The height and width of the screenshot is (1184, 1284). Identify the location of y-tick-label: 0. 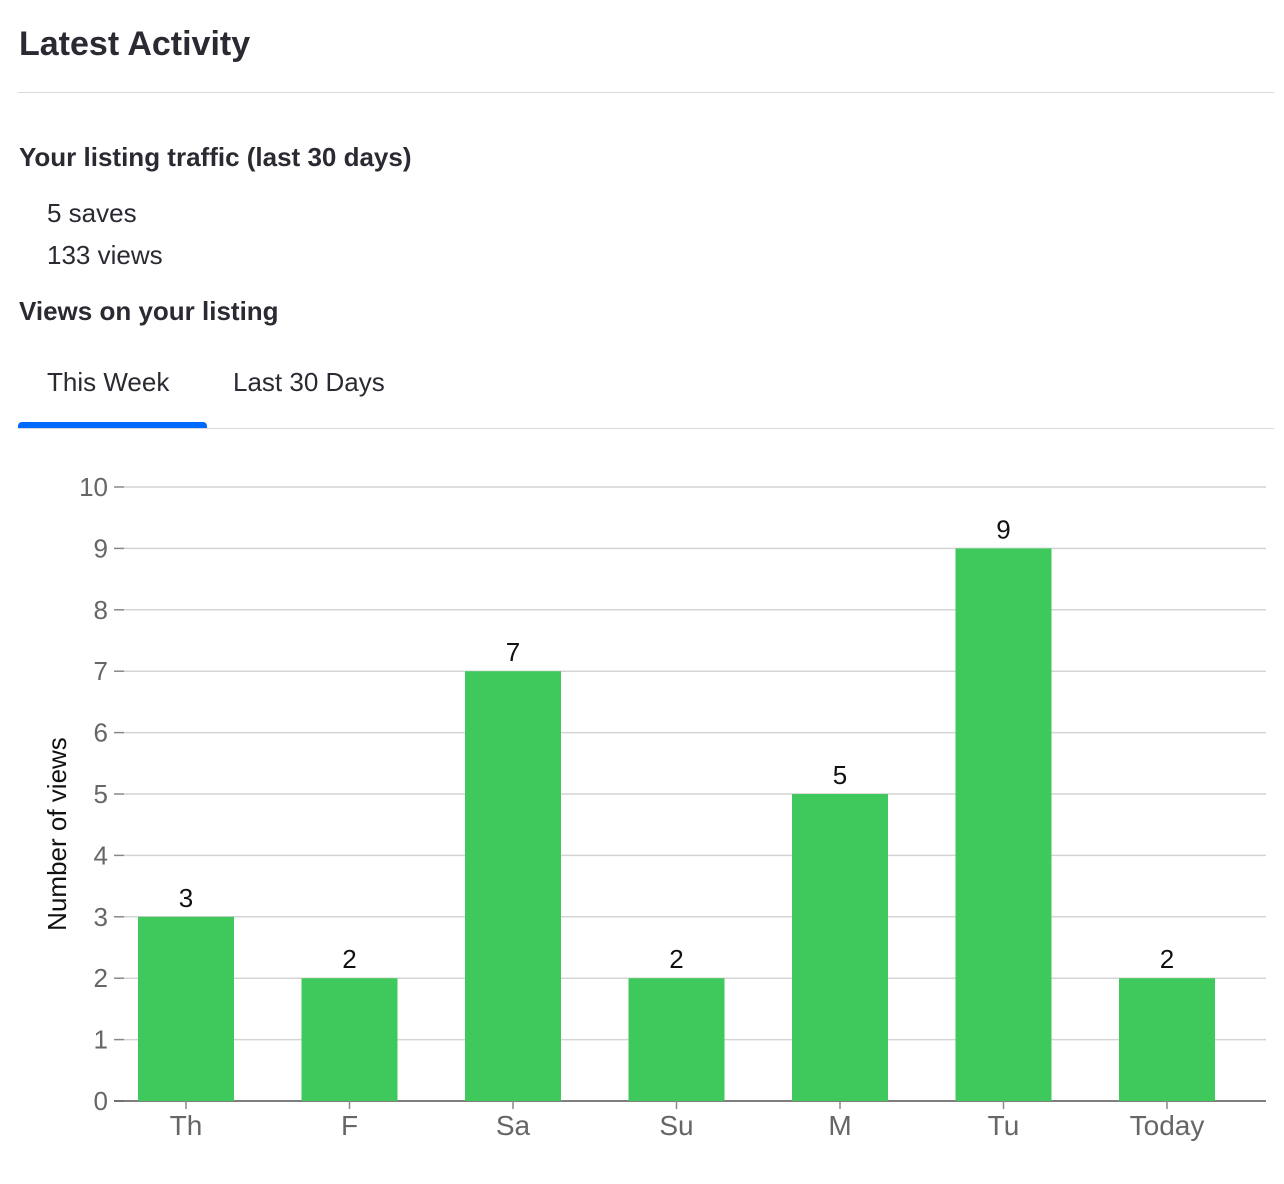
(101, 1101).